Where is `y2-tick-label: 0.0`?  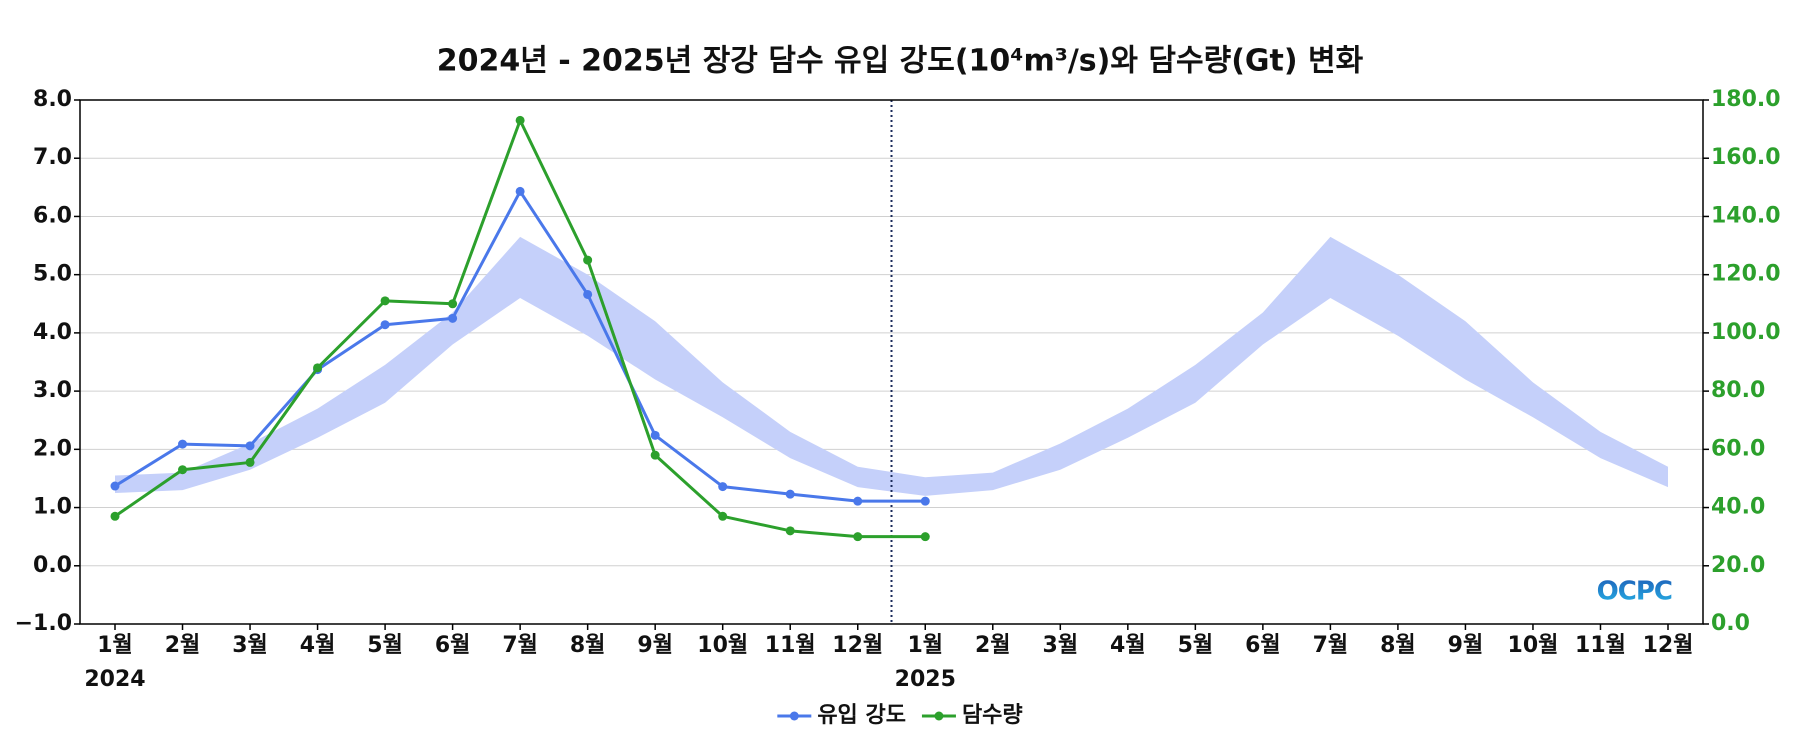
y2-tick-label: 0.0 is located at coordinates (1730, 623).